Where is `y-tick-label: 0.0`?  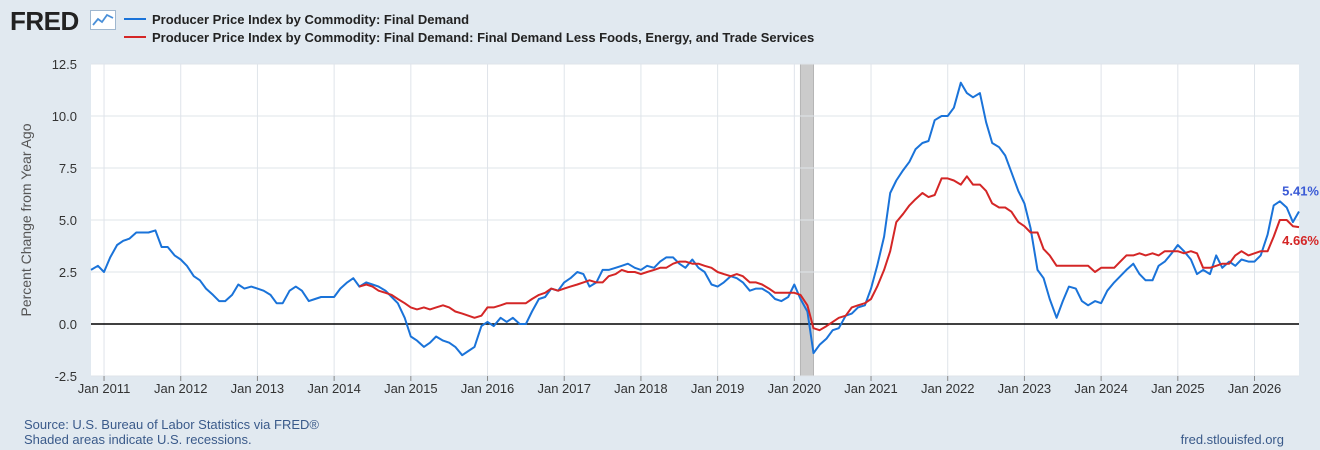 y-tick-label: 0.0 is located at coordinates (68, 324).